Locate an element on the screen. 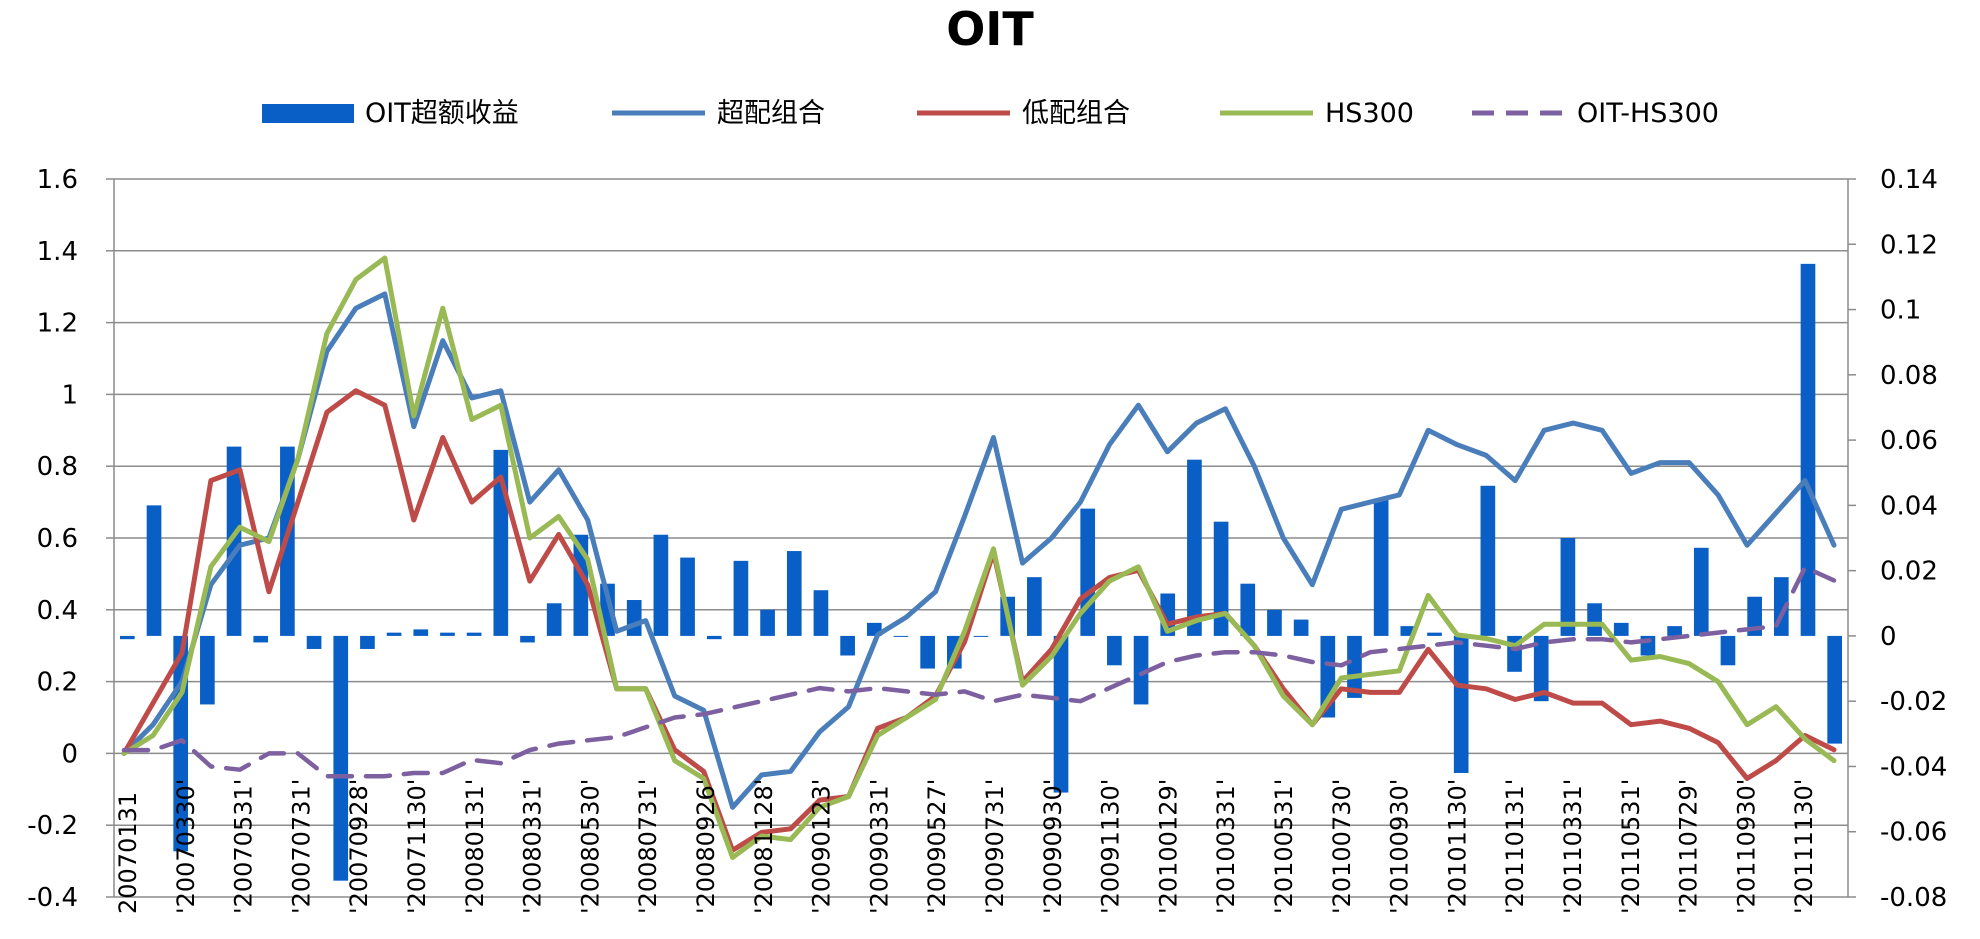  x-axis-tick-label: '20100331' is located at coordinates (1226, 846).